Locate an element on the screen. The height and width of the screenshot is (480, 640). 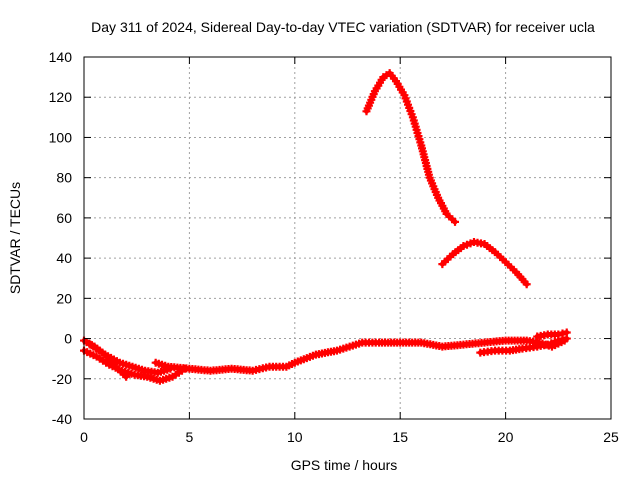
y-tick-label: 120 is located at coordinates (61, 97).